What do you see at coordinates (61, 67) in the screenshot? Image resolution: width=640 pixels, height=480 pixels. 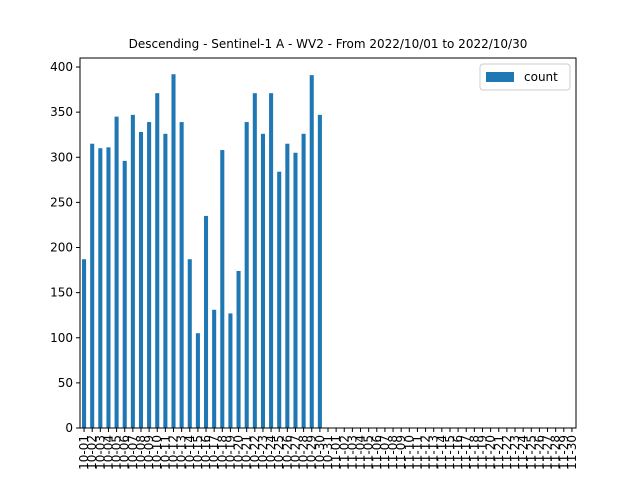 I see `y-tick-label: 400` at bounding box center [61, 67].